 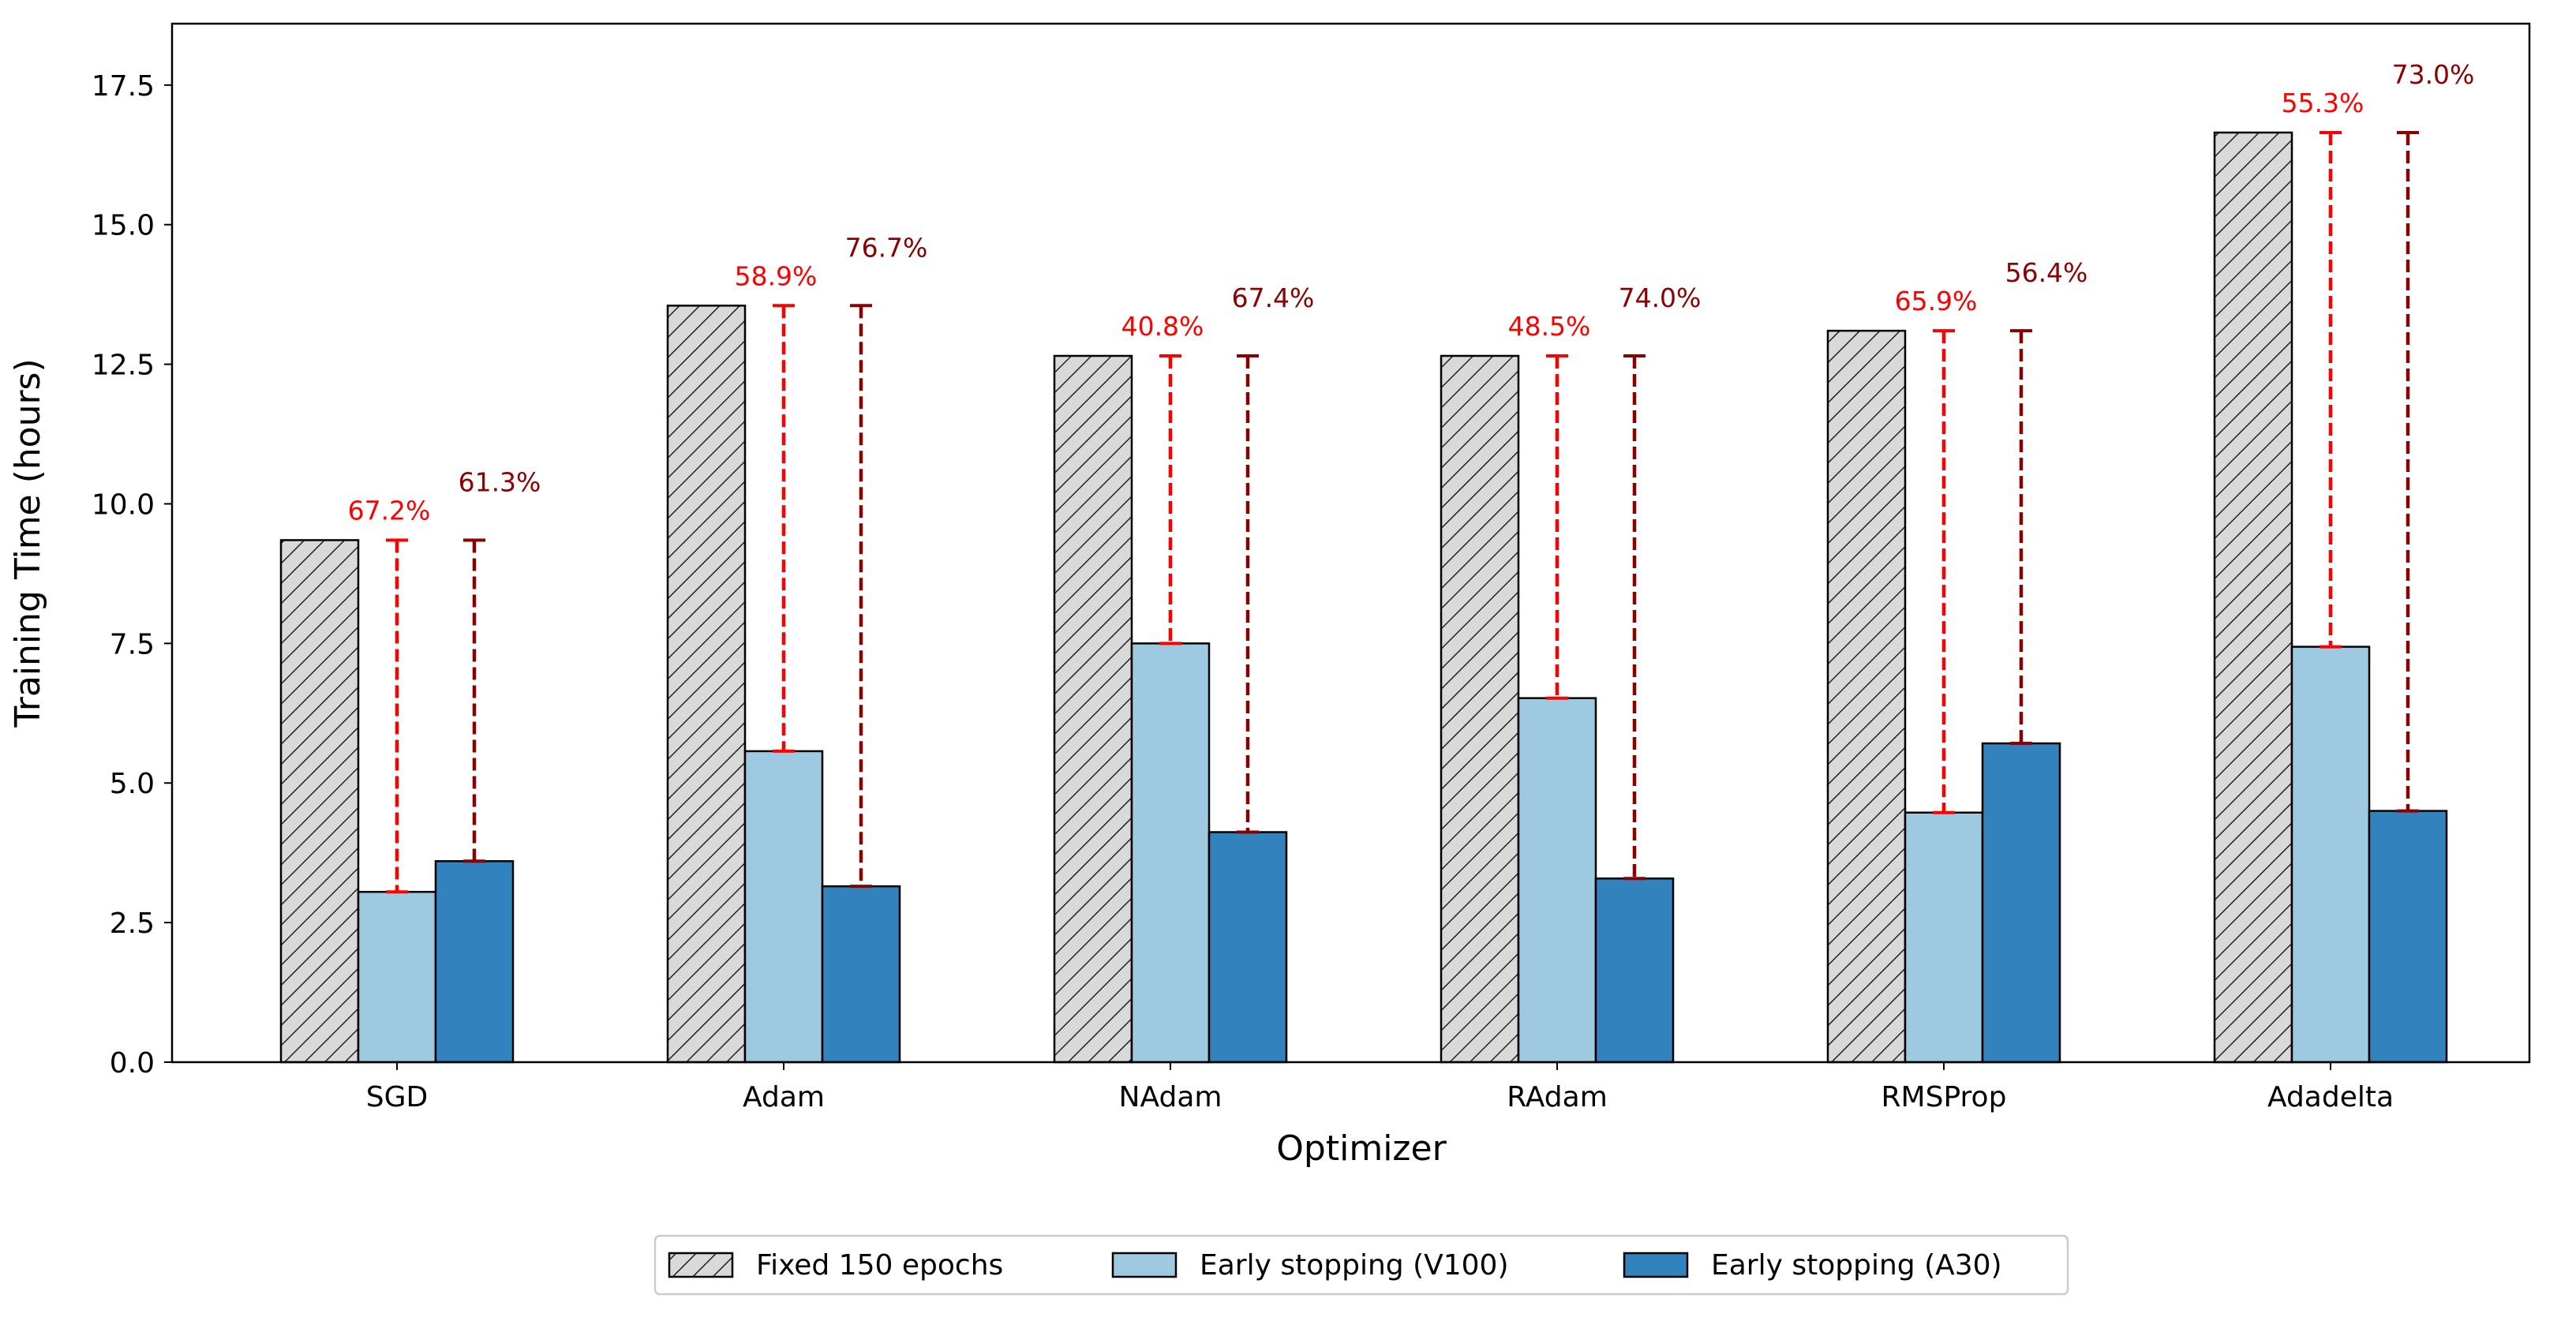 I want to click on y-tick-label: 2.5, so click(x=132, y=924).